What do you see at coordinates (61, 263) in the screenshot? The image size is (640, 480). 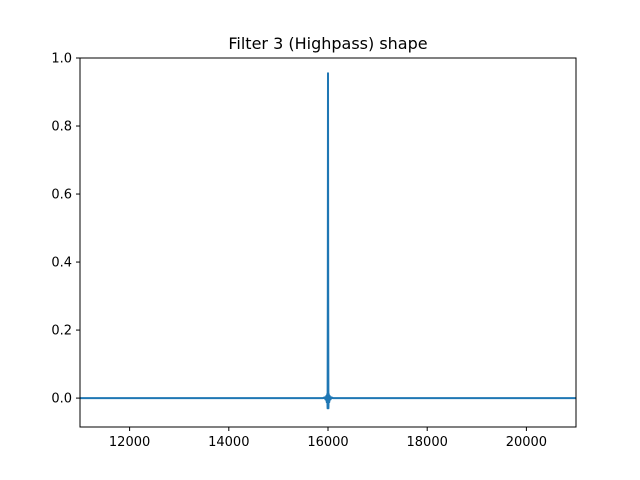 I see `y-tick-label: 0.4` at bounding box center [61, 263].